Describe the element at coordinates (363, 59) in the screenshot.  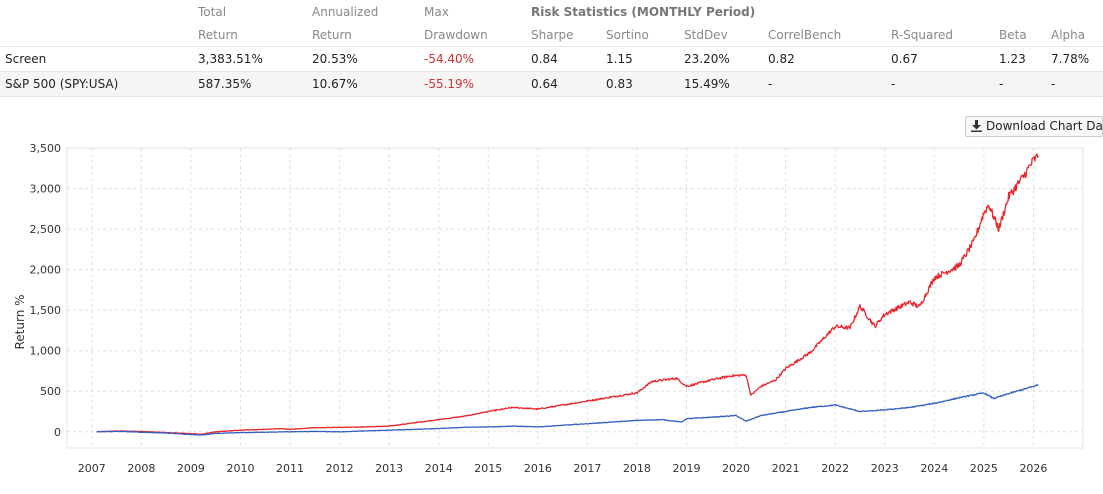
I see `cell-annualized-return: 20.53%` at that location.